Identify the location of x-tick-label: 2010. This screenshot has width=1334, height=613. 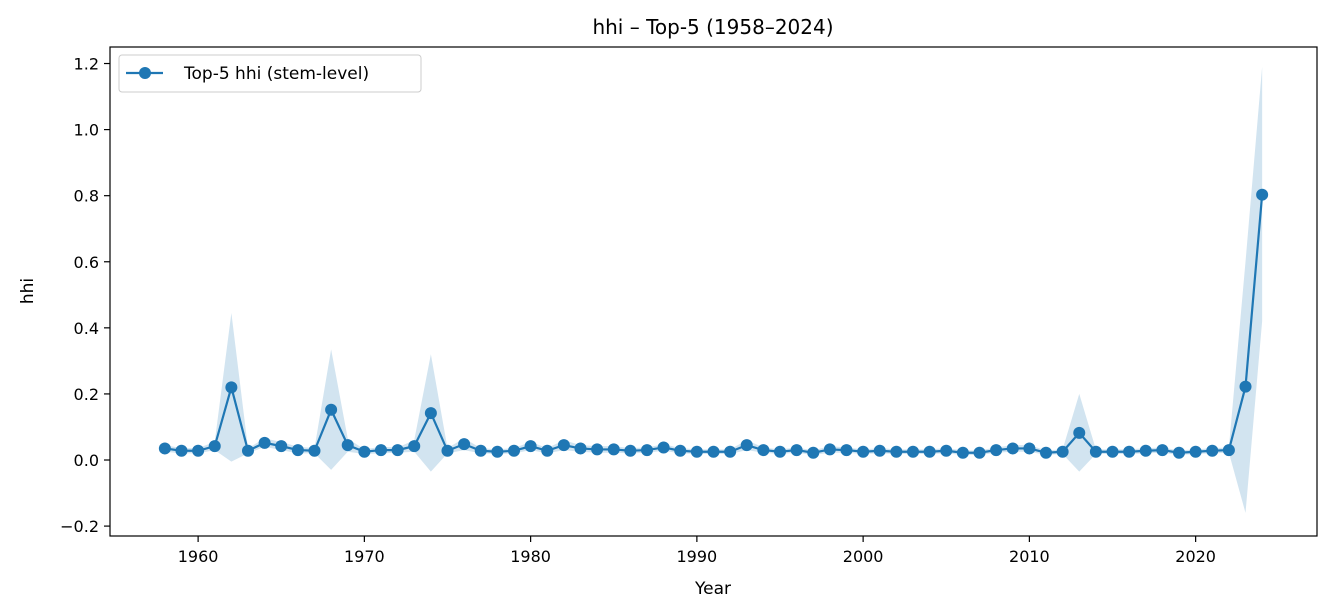
(1029, 556).